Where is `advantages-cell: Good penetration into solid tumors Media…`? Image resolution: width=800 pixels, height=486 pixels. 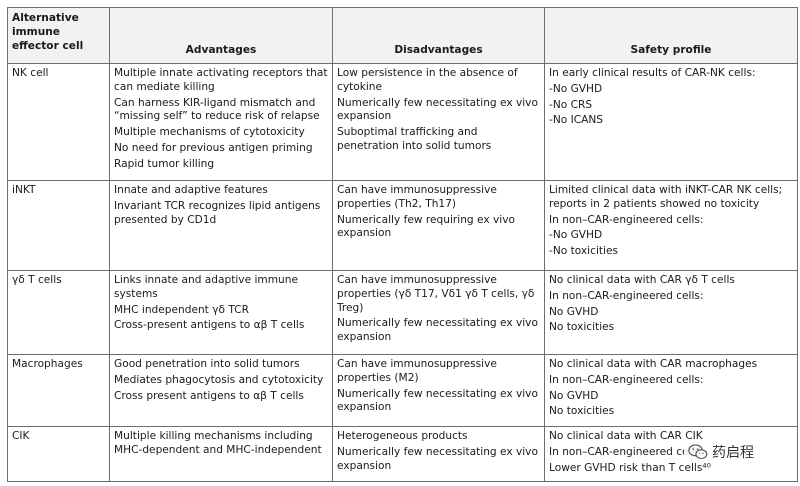 advantages-cell: Good penetration into solid tumors Media… is located at coordinates (221, 390).